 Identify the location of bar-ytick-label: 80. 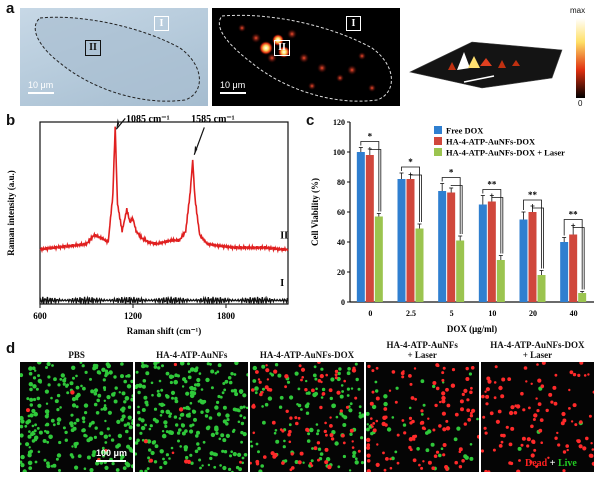
(341, 182).